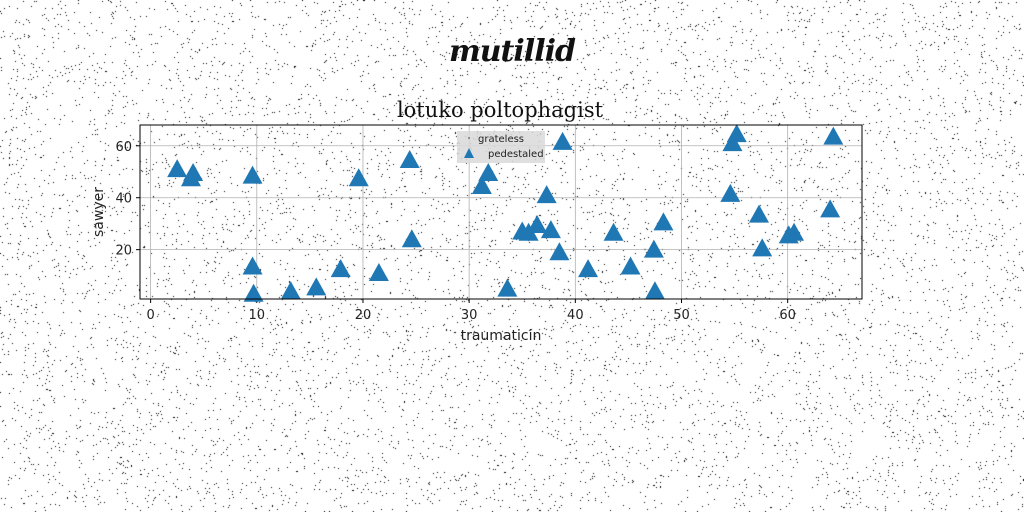  Describe the element at coordinates (123, 147) in the screenshot. I see `y-tick-label: 60` at that location.